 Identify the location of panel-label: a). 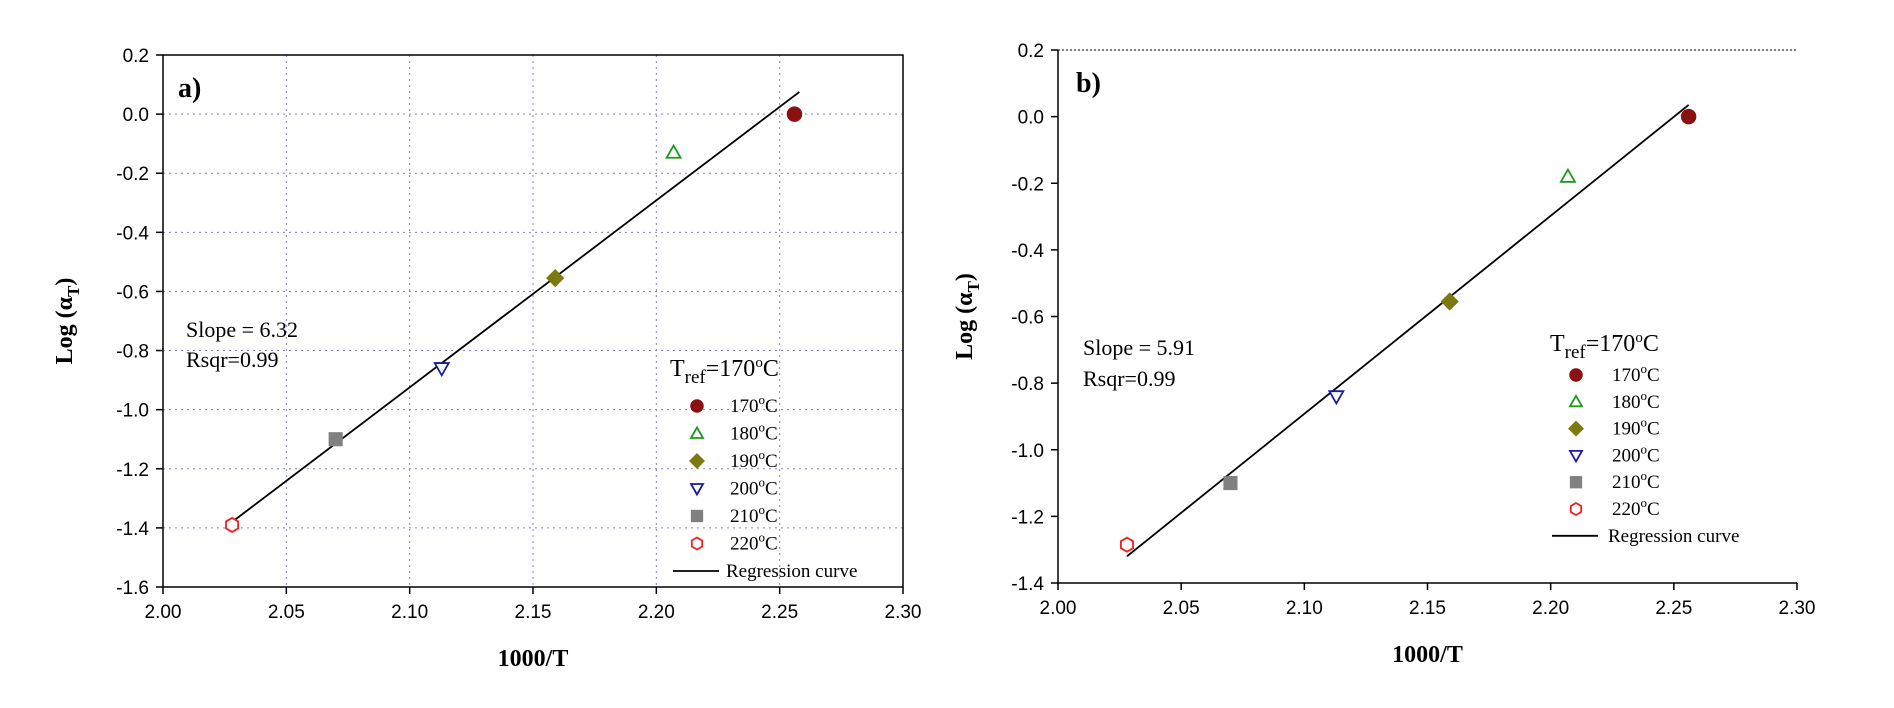
(189, 88).